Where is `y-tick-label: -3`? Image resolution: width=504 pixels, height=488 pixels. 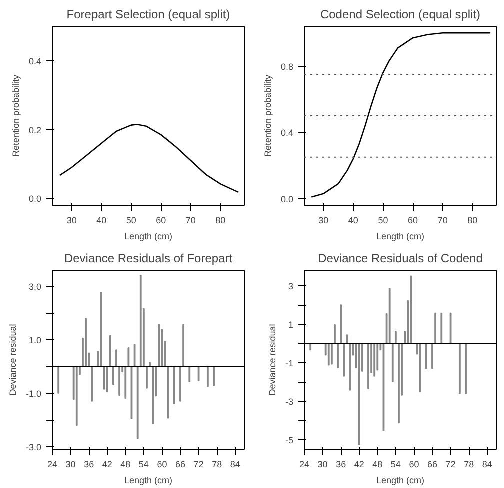
y-tick-label: -3 is located at coordinates (290, 401).